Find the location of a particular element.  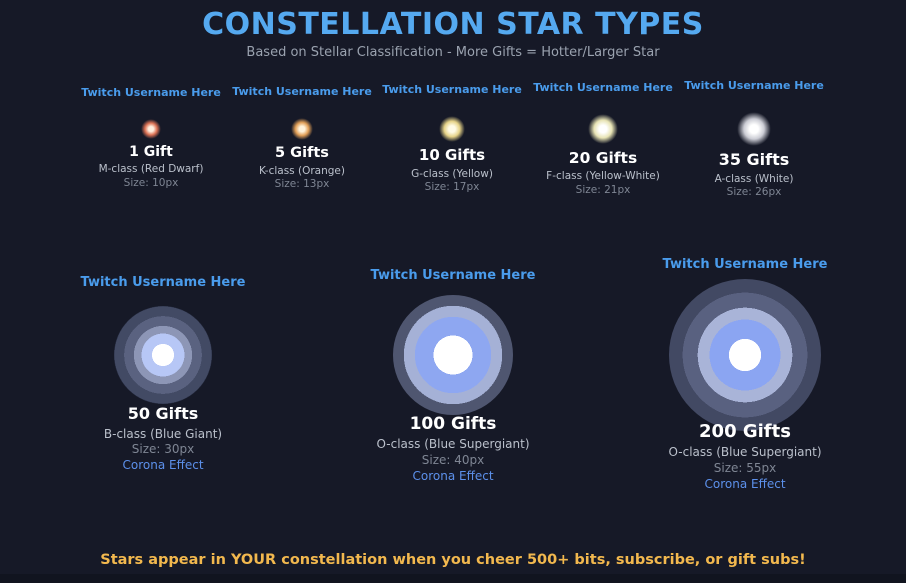

footer-strip is located at coordinates (453, 578).